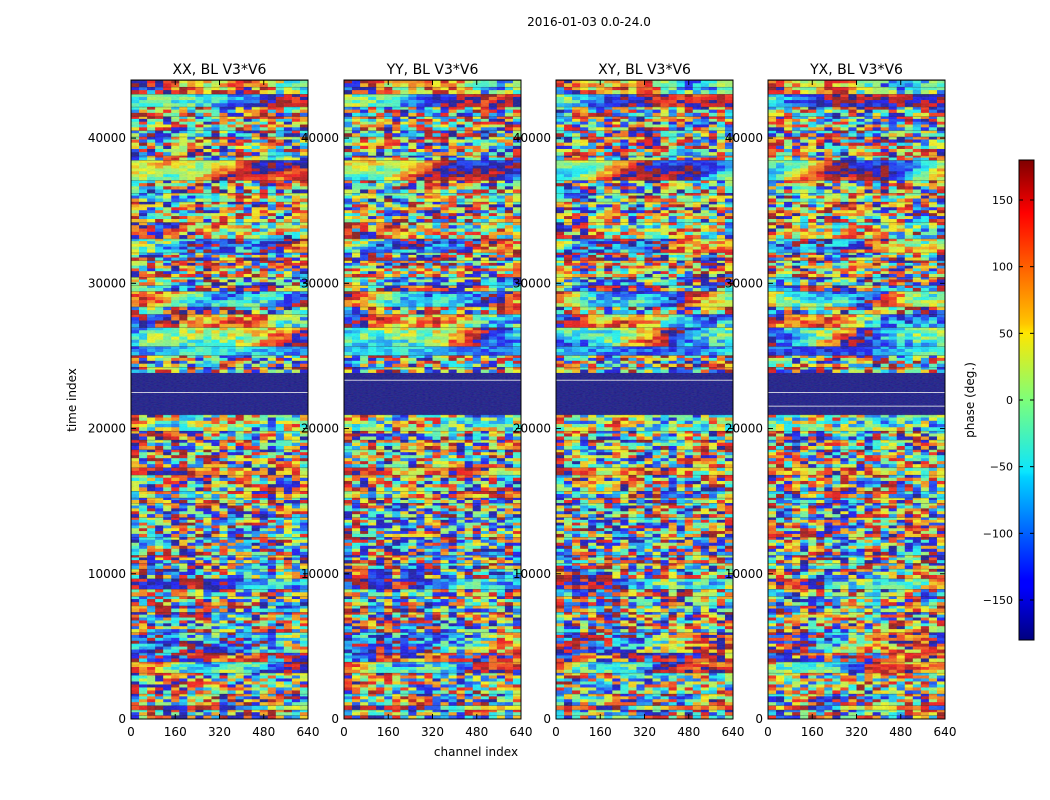 Image resolution: width=1050 pixels, height=800 pixels. I want to click on x-axis-label: channel index, so click(476, 752).